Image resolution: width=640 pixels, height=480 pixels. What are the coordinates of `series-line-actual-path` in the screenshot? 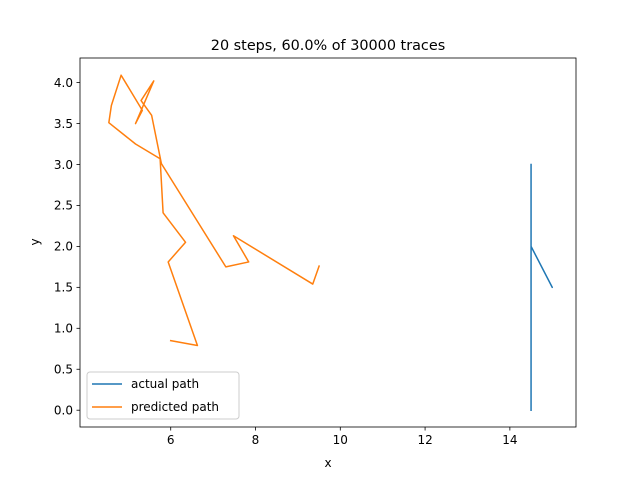 It's located at (542, 287).